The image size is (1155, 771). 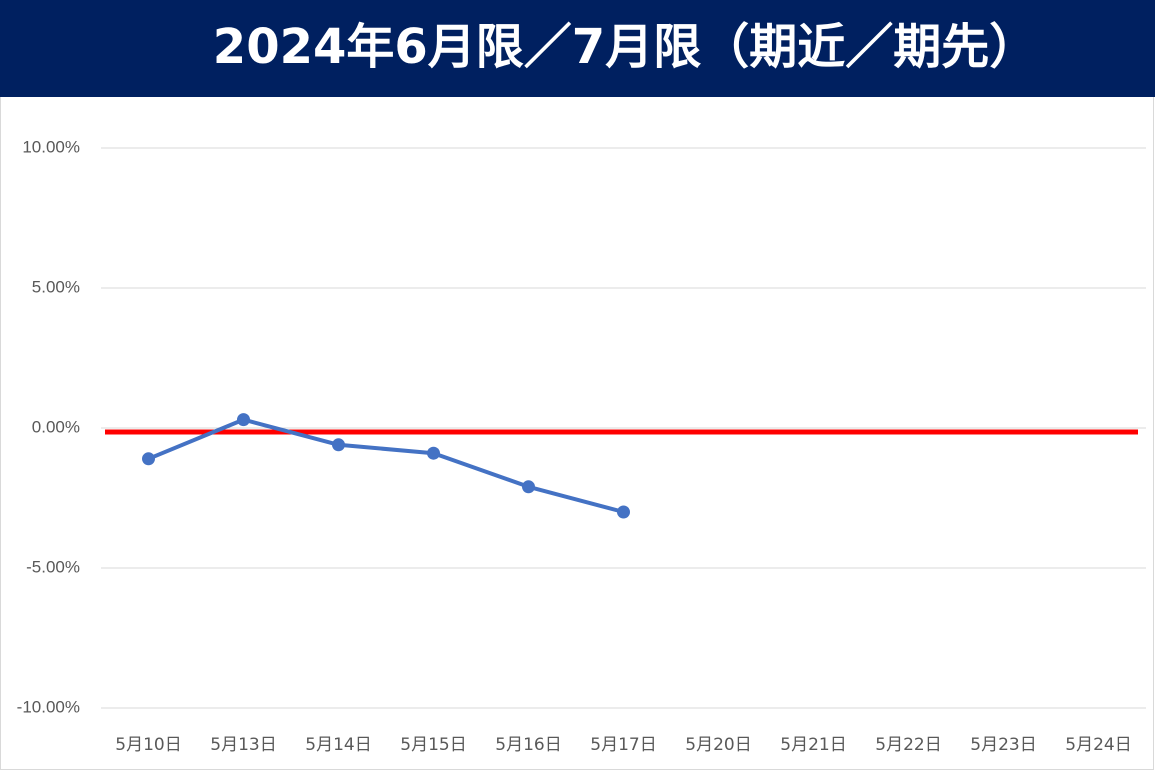 What do you see at coordinates (243, 745) in the screenshot?
I see `x-tick-label: 5月13日` at bounding box center [243, 745].